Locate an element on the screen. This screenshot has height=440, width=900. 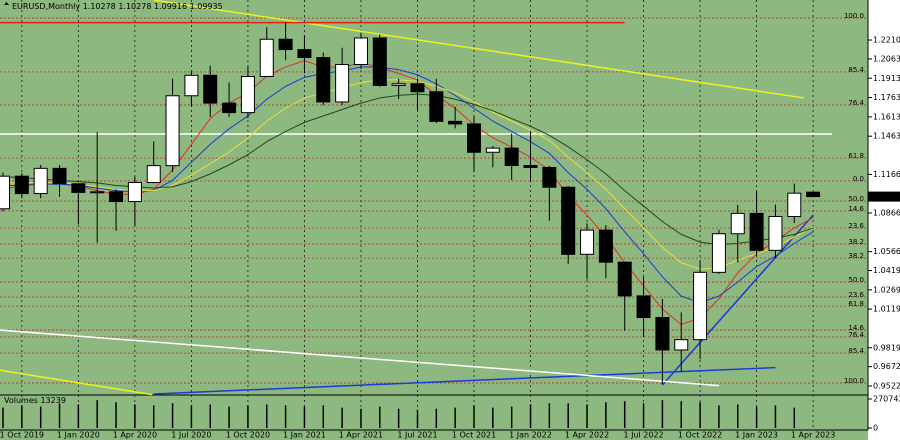
volume-tick-label: 0 is located at coordinates (875, 428).